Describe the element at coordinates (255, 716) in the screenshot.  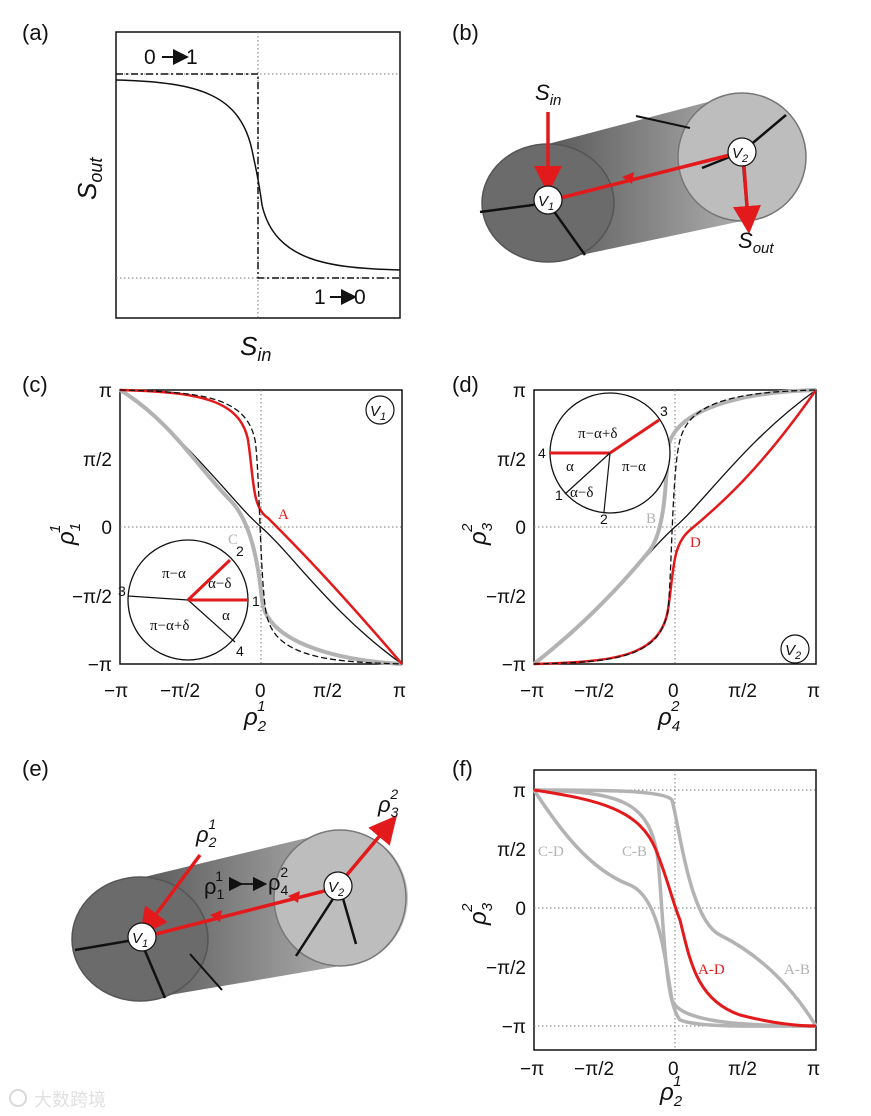
I see `panel-c-xlabel: ρ21` at that location.